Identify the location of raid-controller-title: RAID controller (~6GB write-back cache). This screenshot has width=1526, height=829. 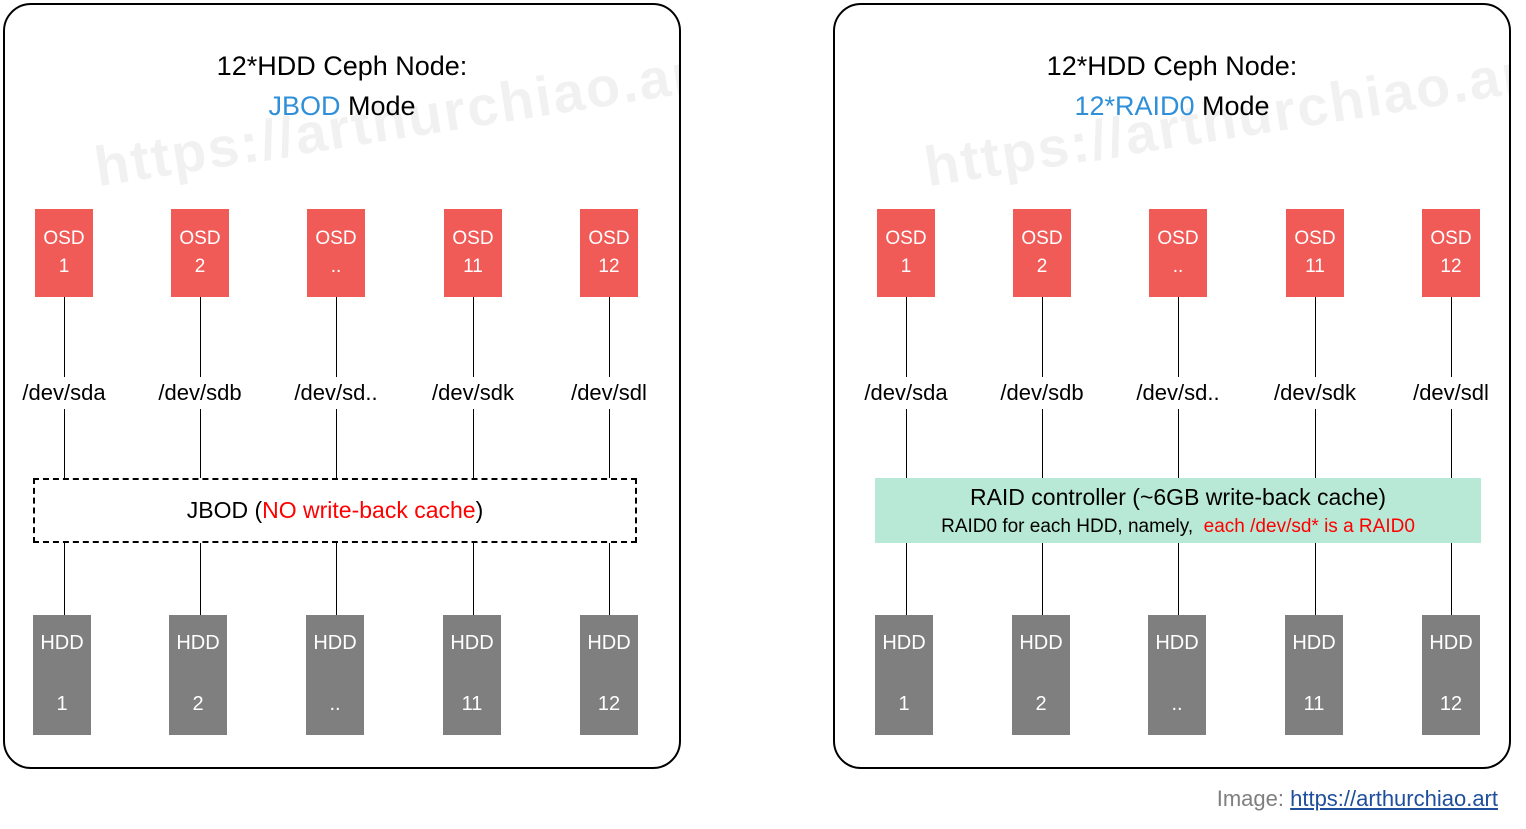
(1178, 497).